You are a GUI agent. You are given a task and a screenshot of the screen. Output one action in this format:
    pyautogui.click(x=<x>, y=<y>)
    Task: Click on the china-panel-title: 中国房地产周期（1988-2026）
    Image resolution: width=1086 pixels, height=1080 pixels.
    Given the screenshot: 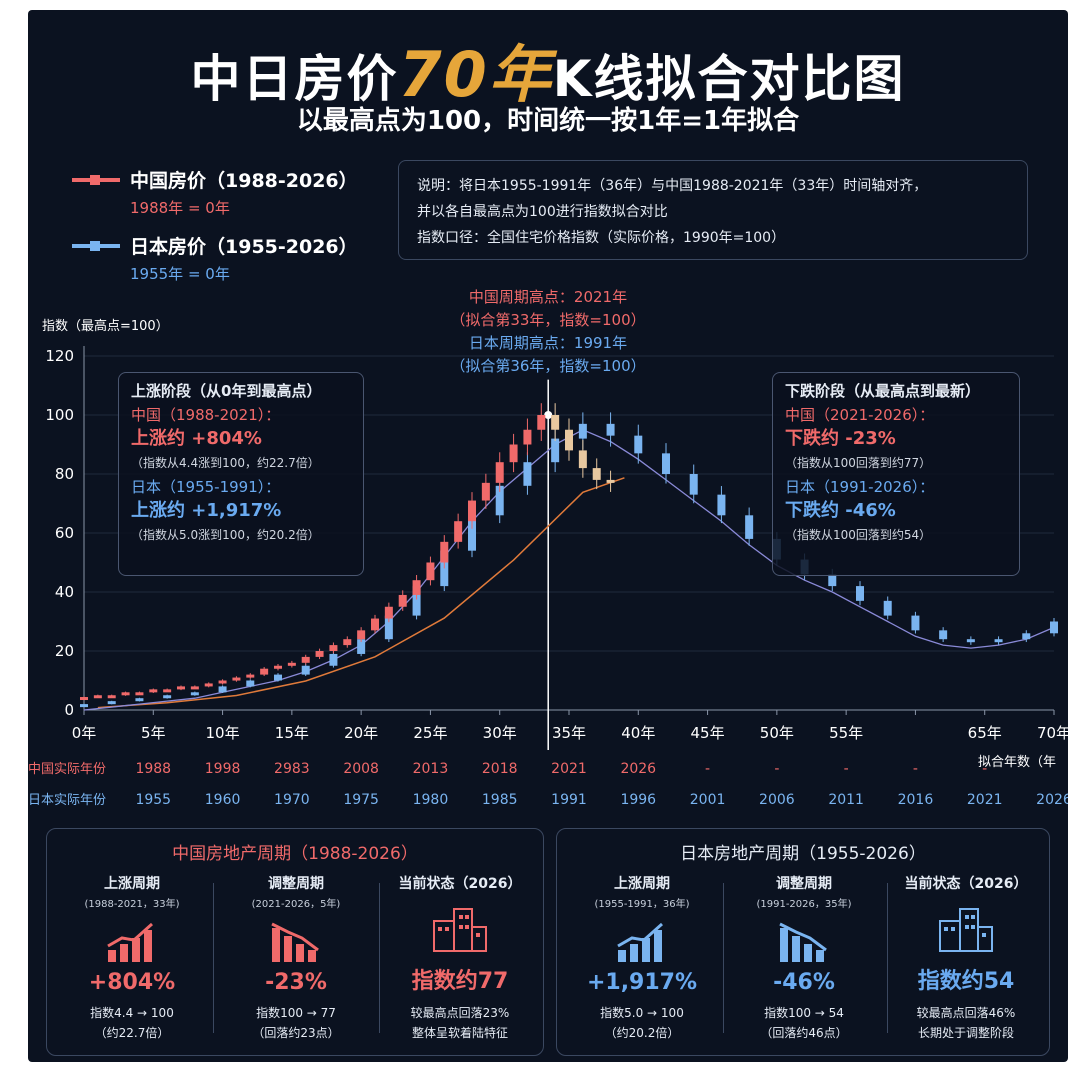 What is the action you would take?
    pyautogui.click(x=295, y=854)
    